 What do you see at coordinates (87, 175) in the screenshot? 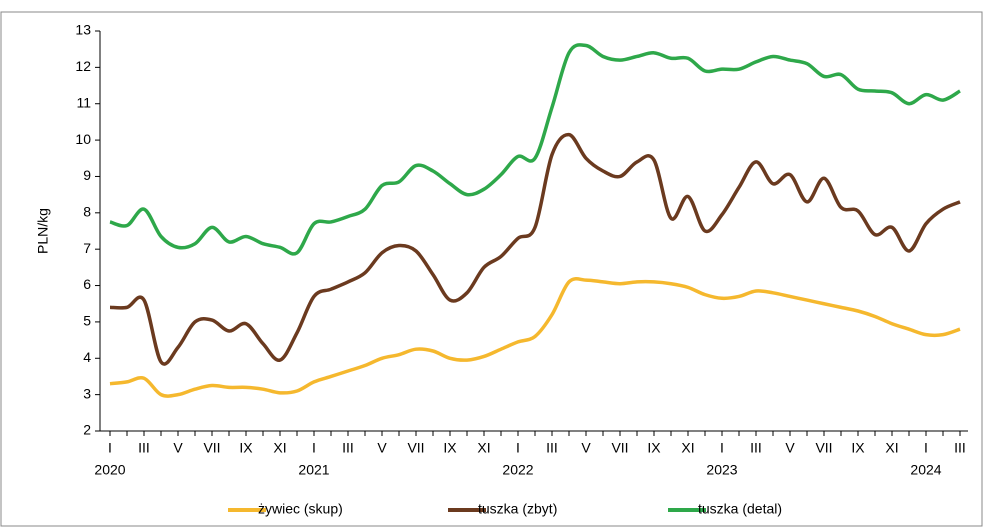
I see `y-tick-label: 9` at bounding box center [87, 175].